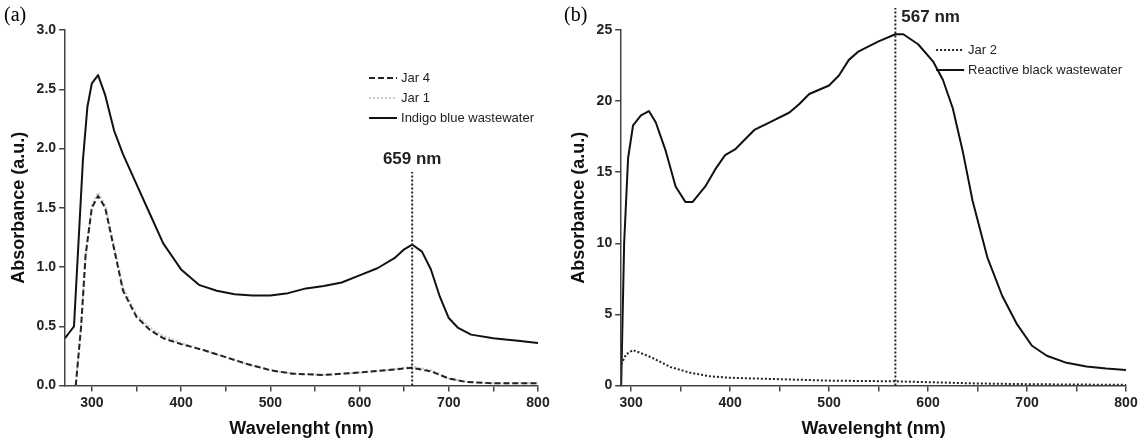  Describe the element at coordinates (412, 159) in the screenshot. I see `ref-line-label: 659 nm` at that location.